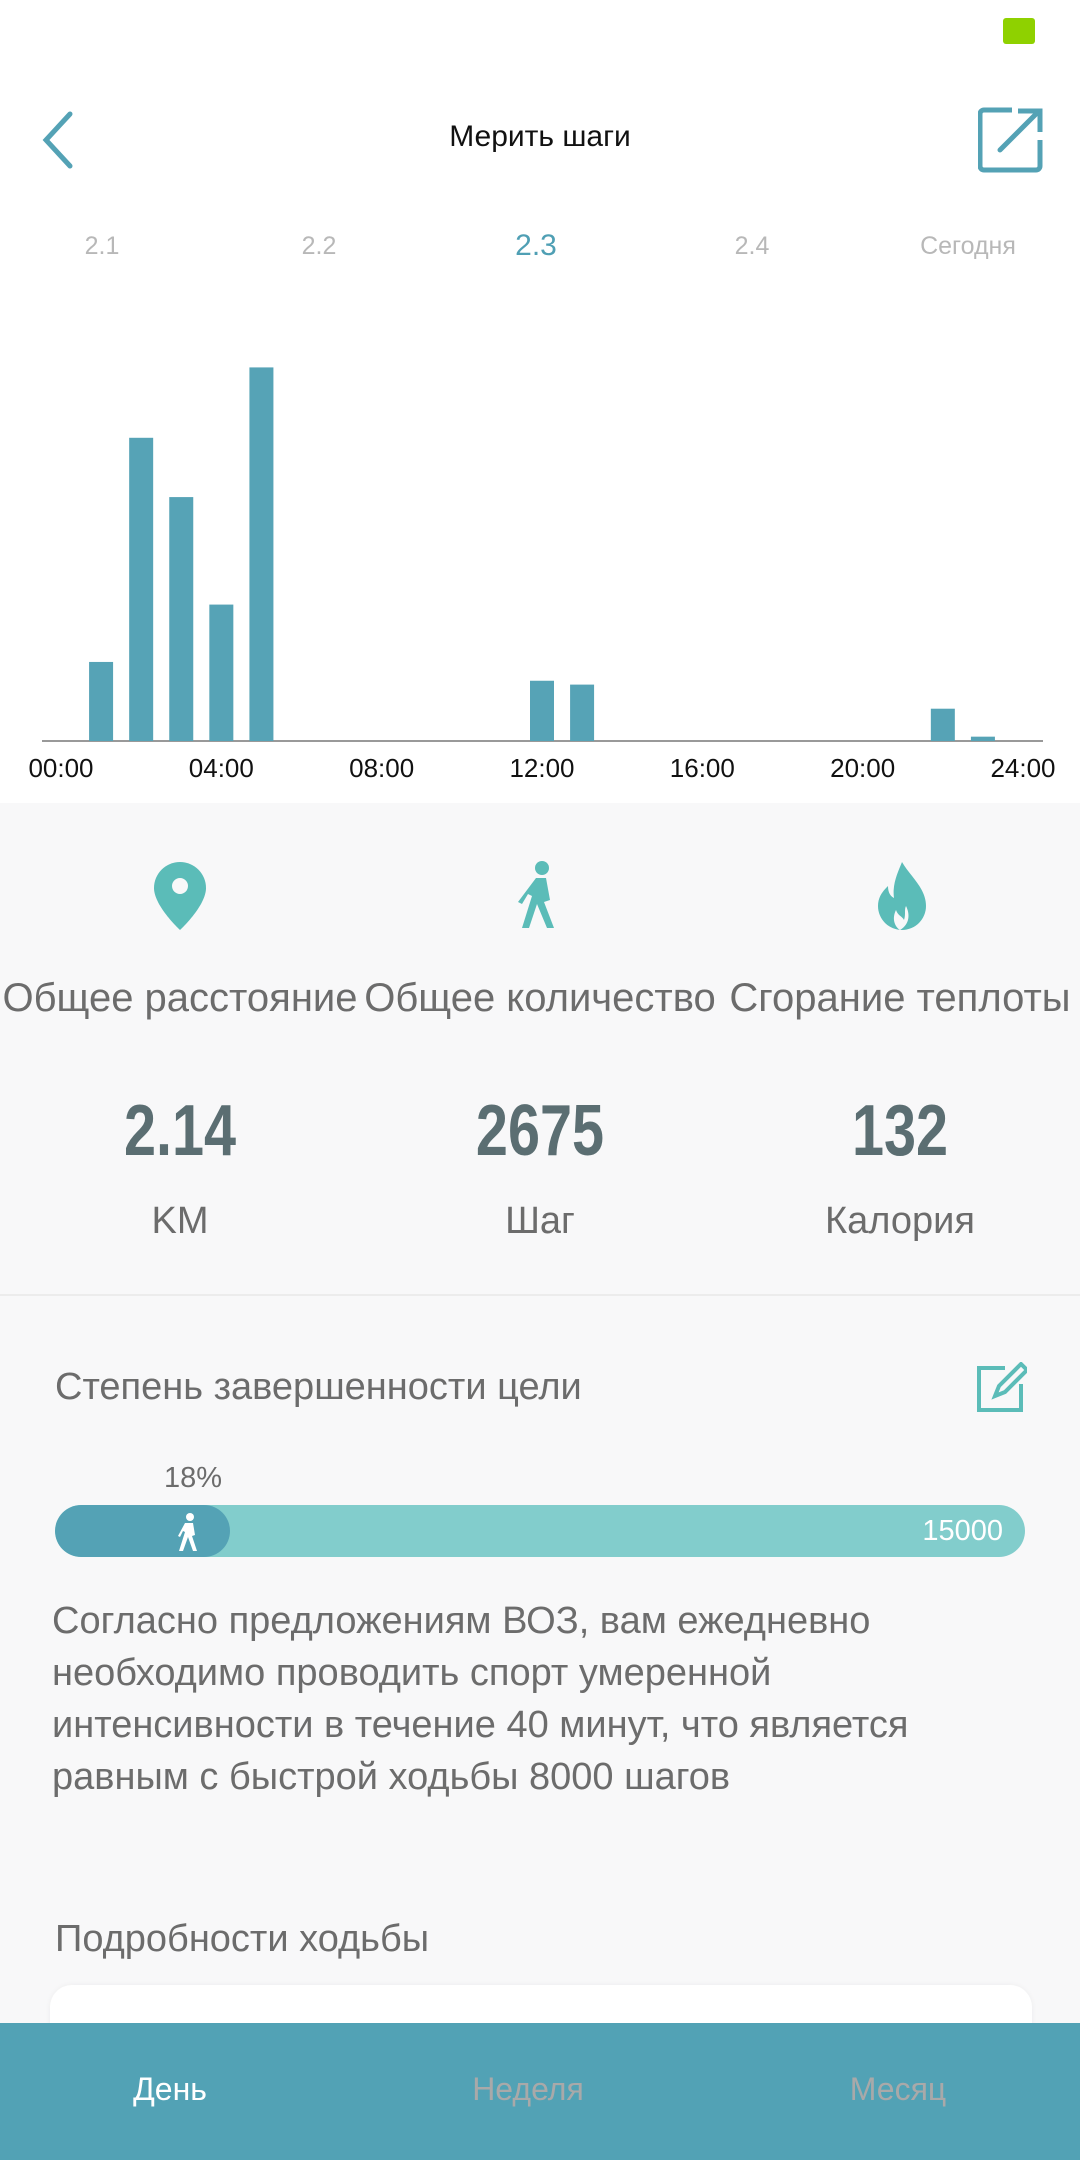 The width and height of the screenshot is (1080, 2160). Describe the element at coordinates (1022, 768) in the screenshot. I see `x-tick-label: 24:00` at that location.